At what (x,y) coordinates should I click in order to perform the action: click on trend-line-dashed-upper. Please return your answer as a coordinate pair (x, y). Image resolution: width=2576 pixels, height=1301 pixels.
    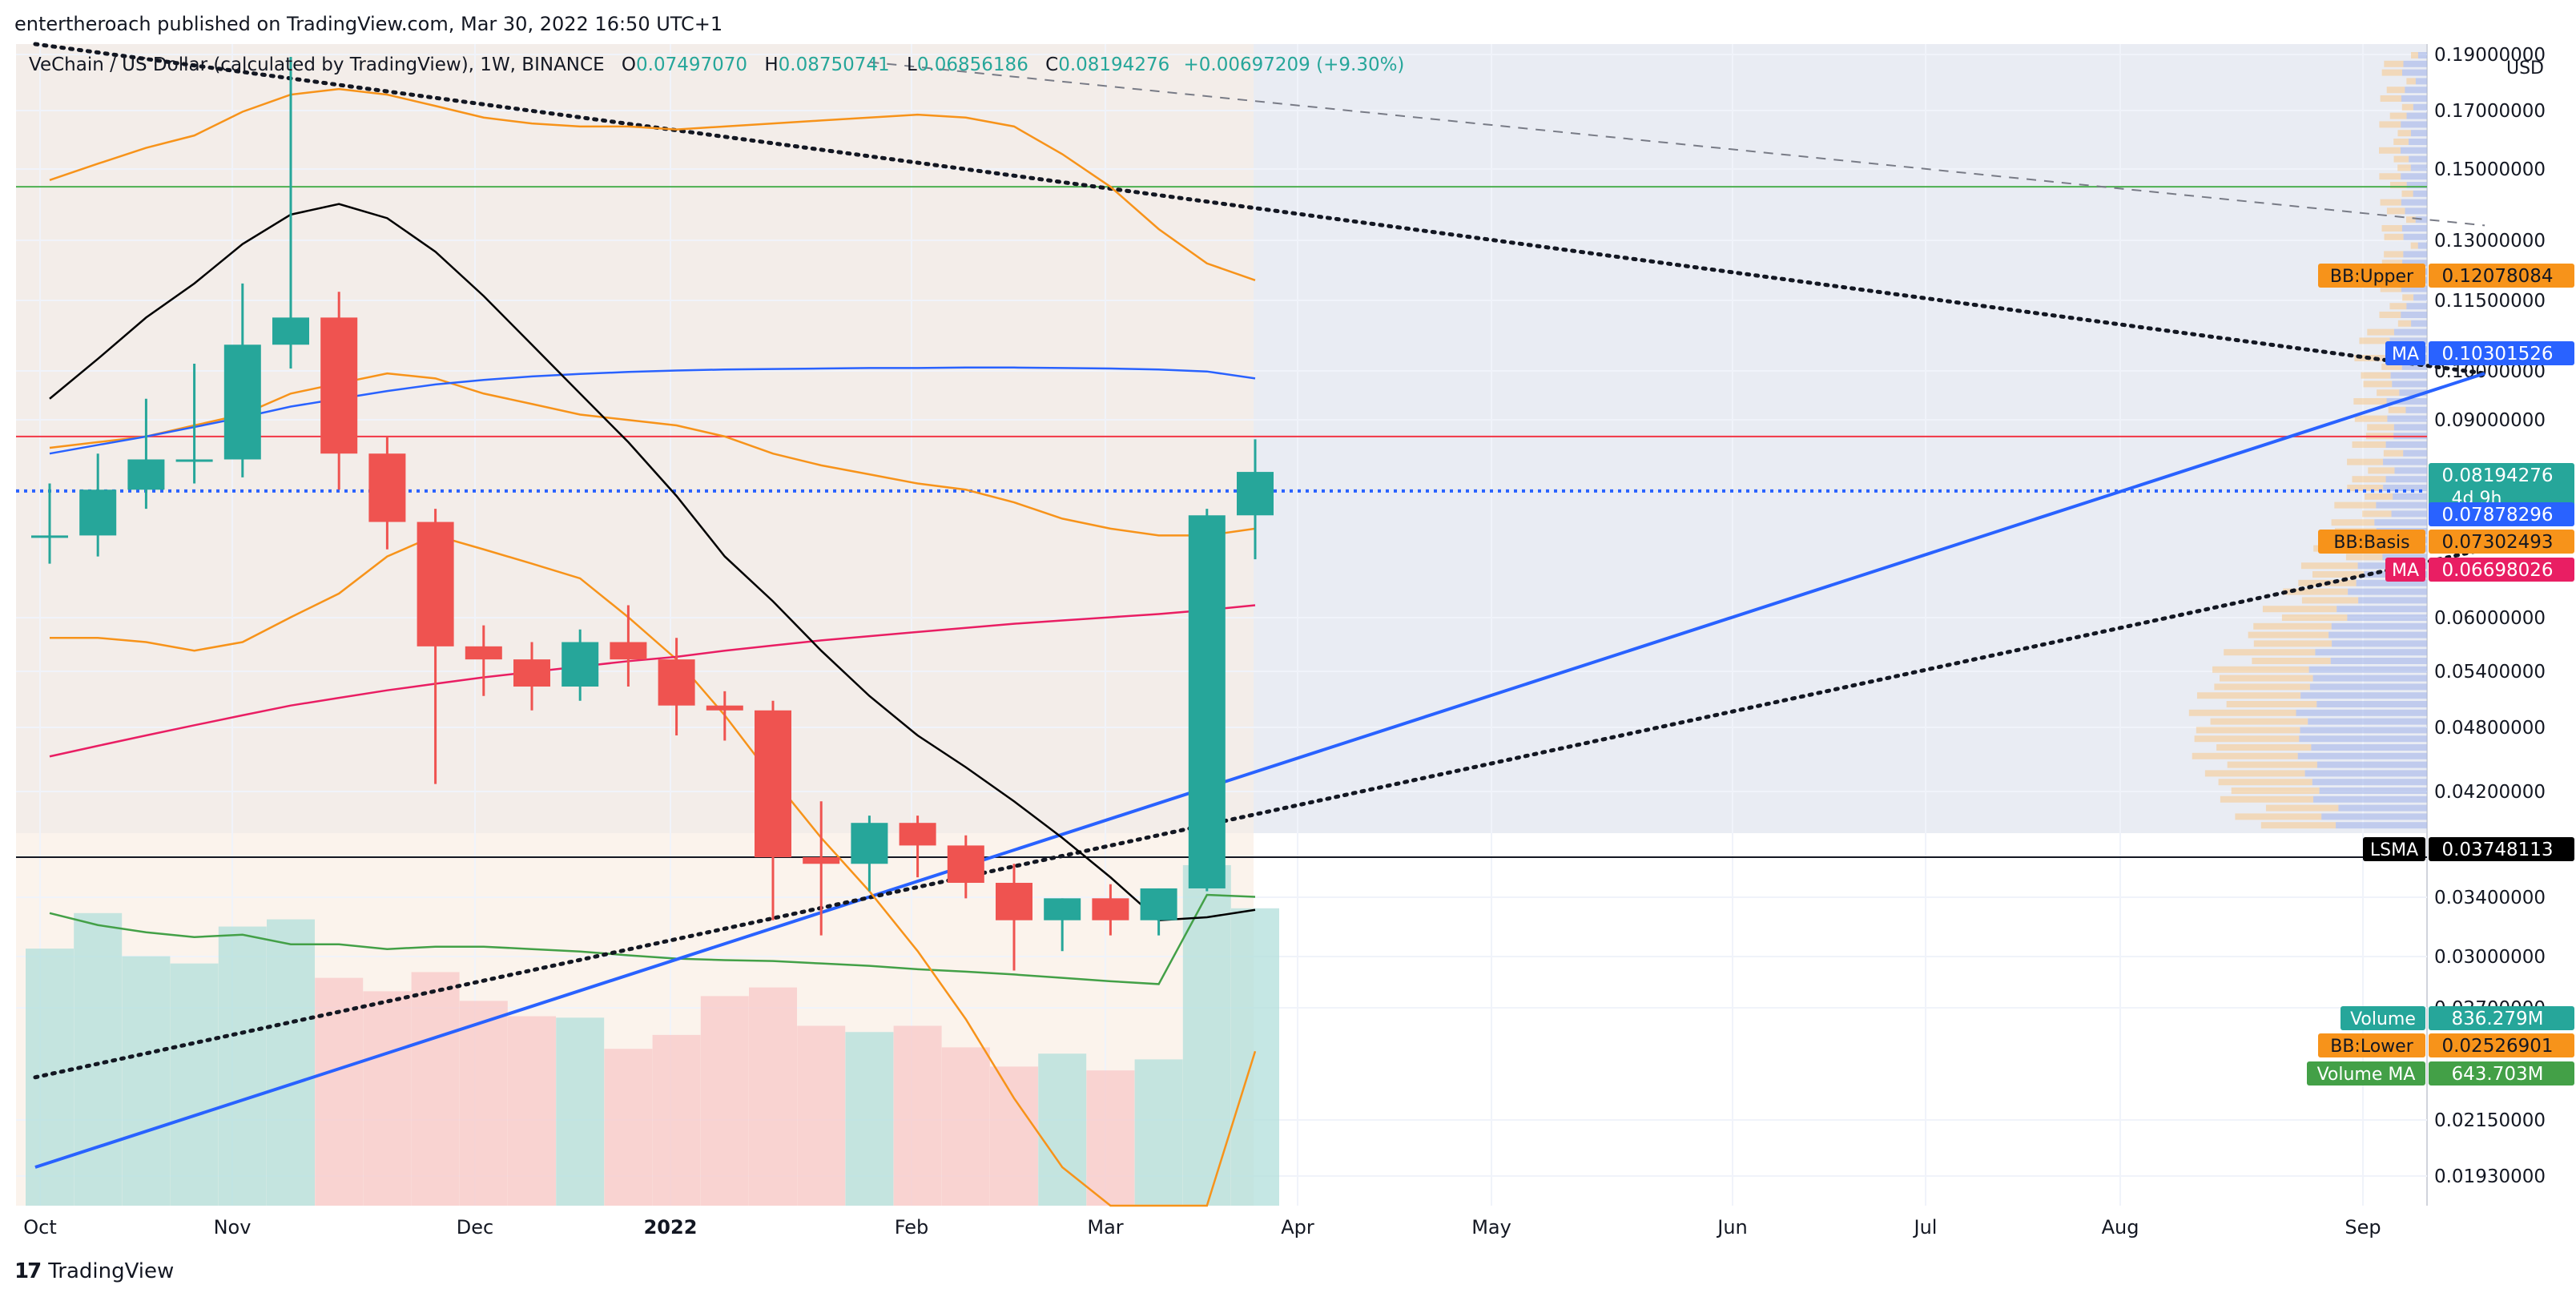
    Looking at the image, I should click on (1677, 144).